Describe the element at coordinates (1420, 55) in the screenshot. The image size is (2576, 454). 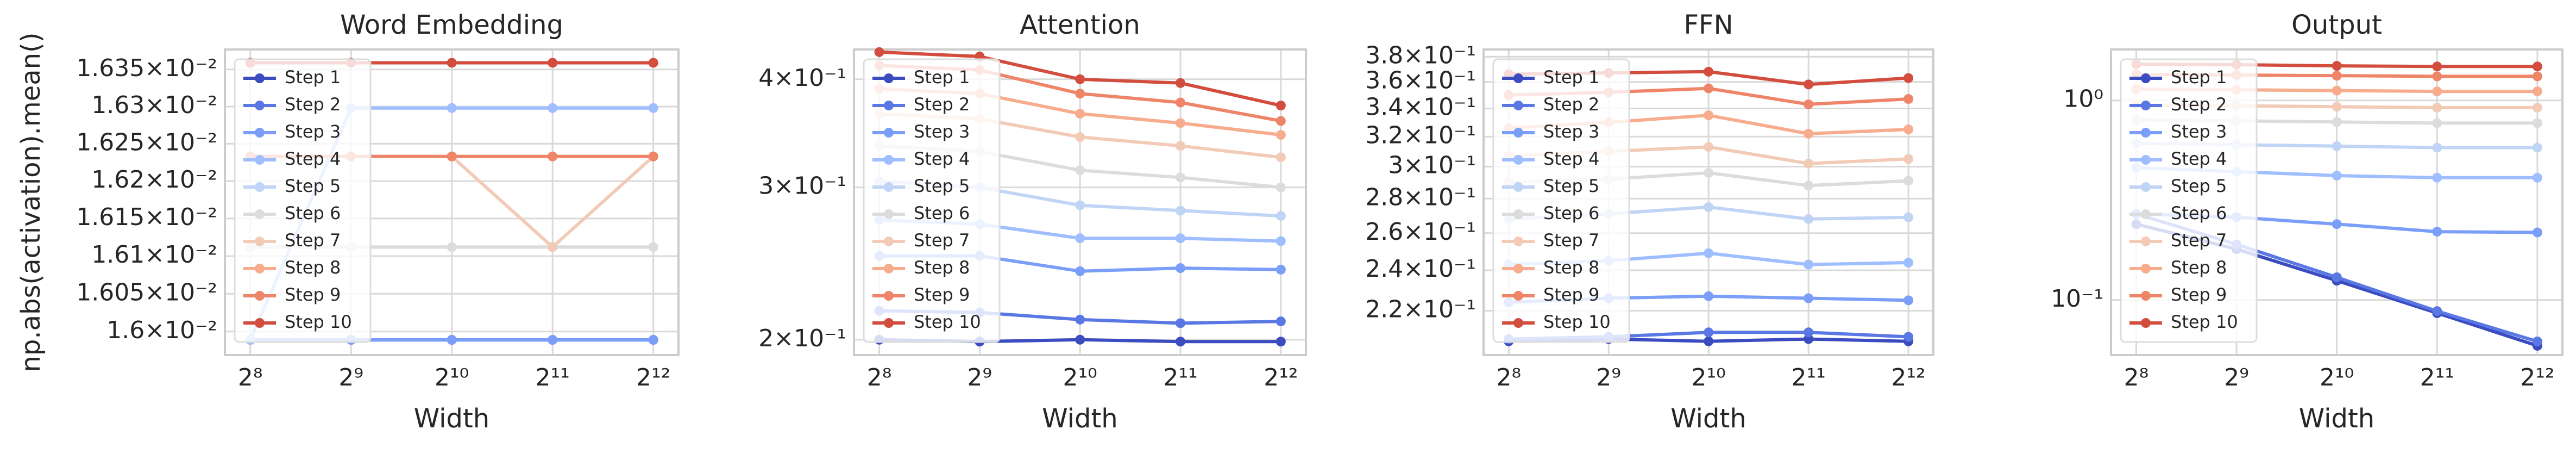
I see `y-tick-label: 3.8×10⁻¹` at that location.